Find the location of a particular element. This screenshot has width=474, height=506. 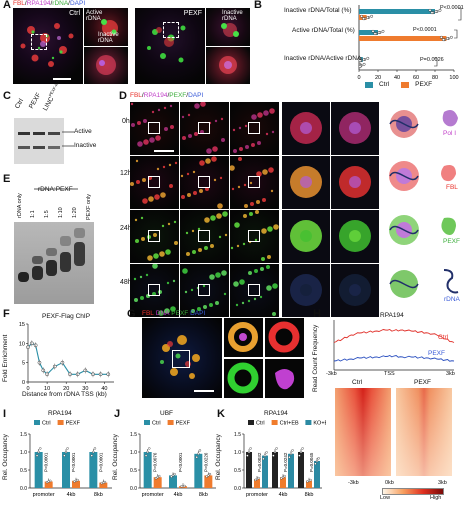

b-xtick-label: 20 is located at coordinates (378, 78).